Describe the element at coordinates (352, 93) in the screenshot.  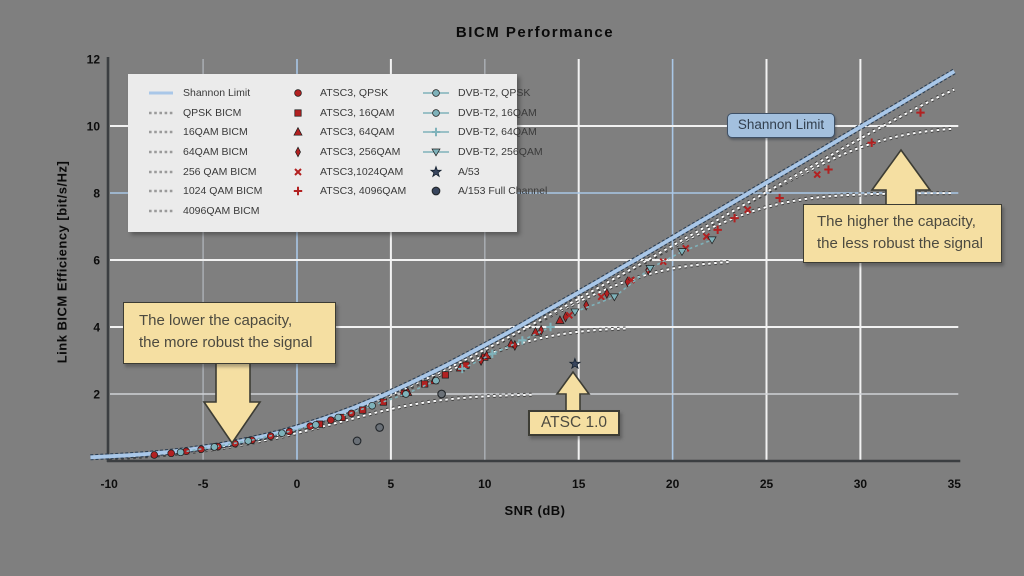
I see `legend-item: ATSC3, QPSK` at that location.